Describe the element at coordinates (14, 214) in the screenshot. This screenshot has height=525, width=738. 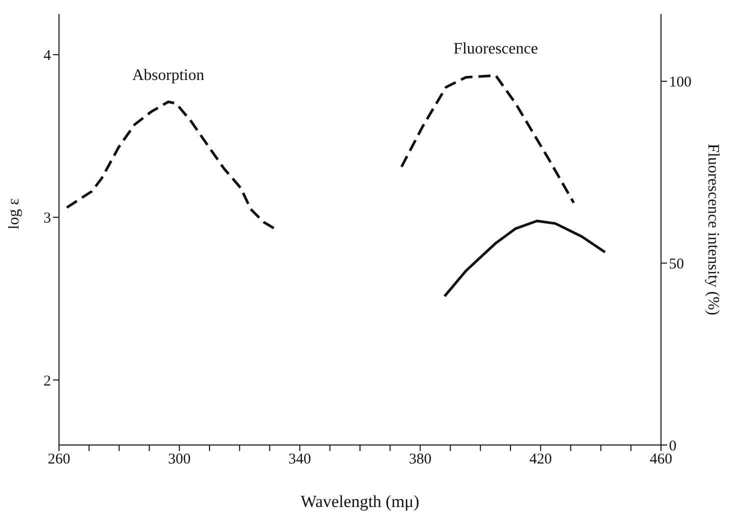
I see `y-axis-title: log ε` at that location.